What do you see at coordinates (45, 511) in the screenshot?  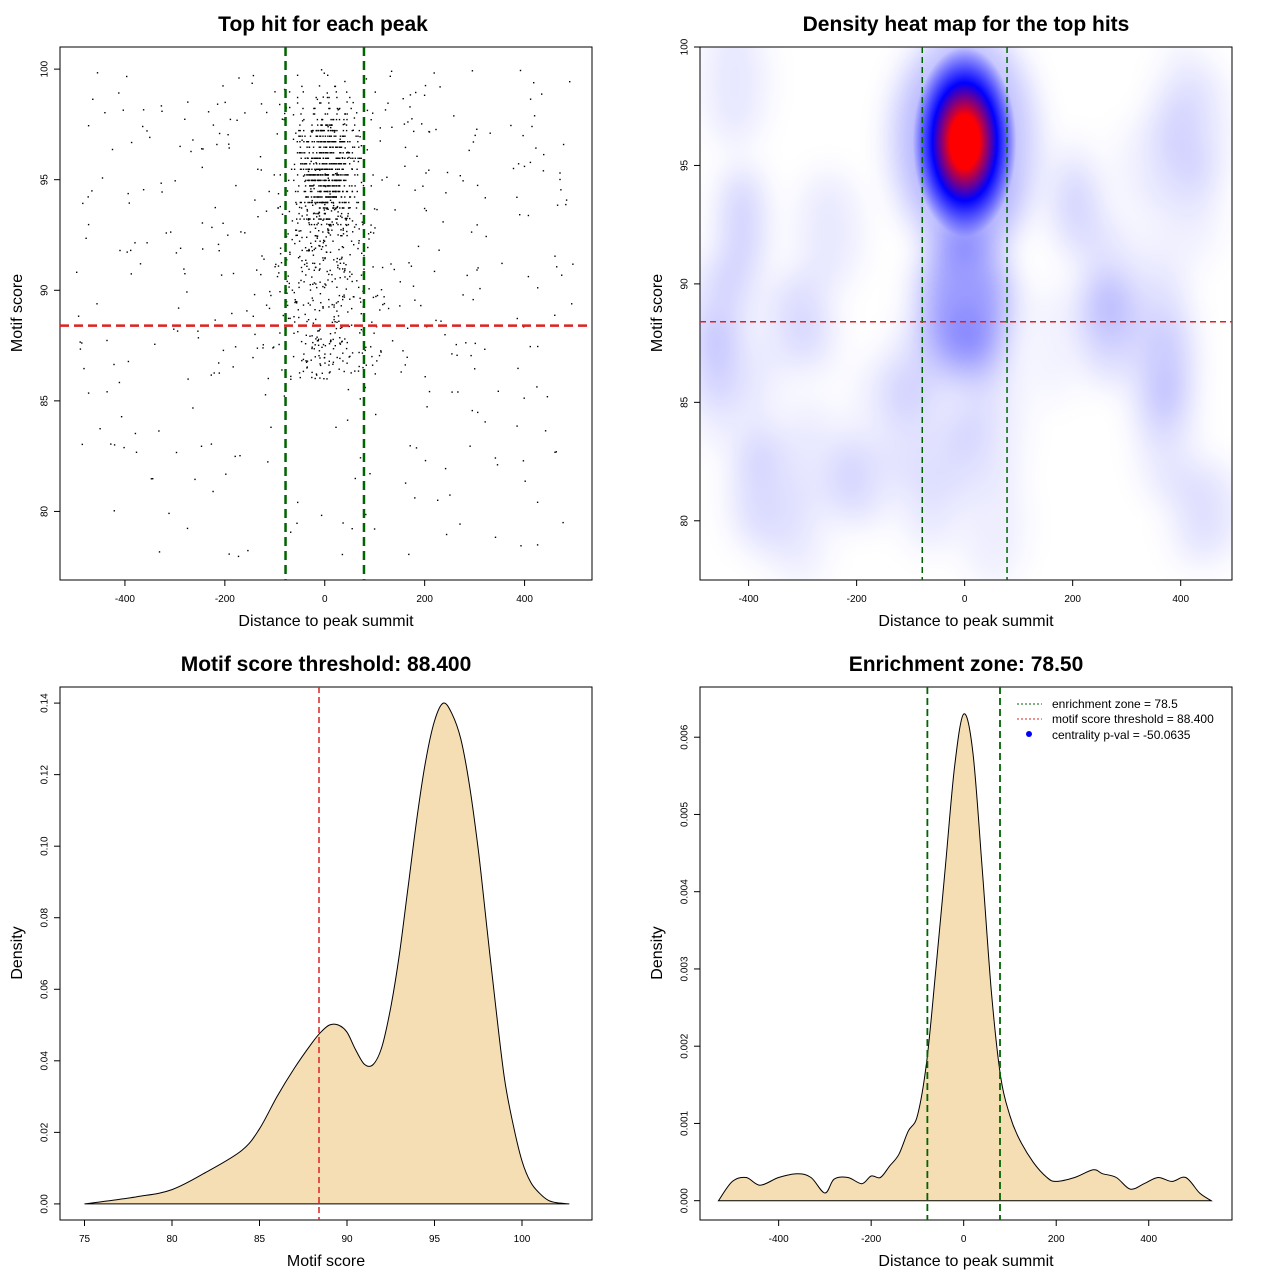 I see `y-tick-label: 80` at bounding box center [45, 511].